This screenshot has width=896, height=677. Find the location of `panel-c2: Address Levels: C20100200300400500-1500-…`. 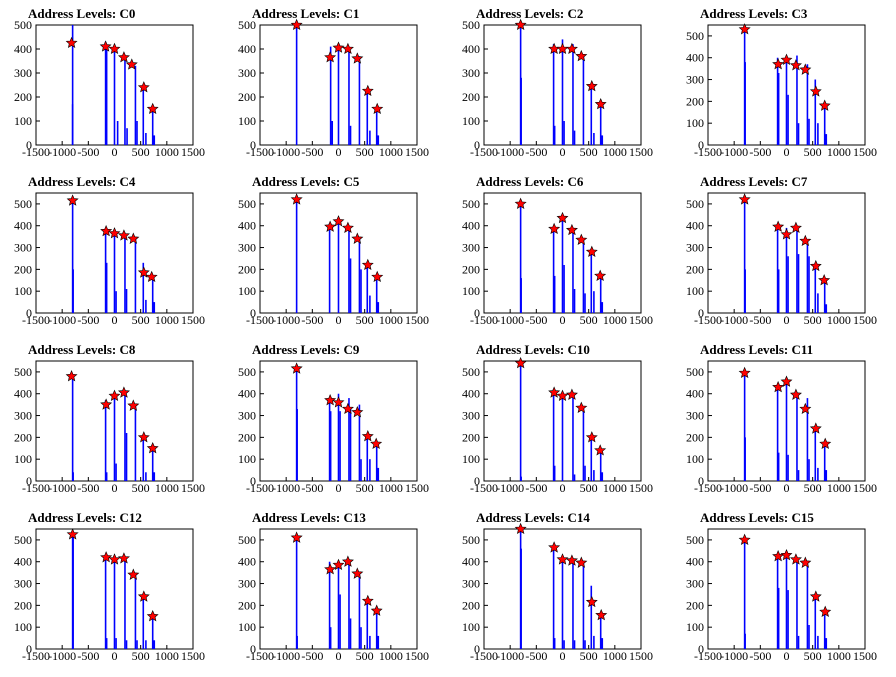

panel-c2: Address Levels: C20100200300400500-1500-… is located at coordinates (557, 82).